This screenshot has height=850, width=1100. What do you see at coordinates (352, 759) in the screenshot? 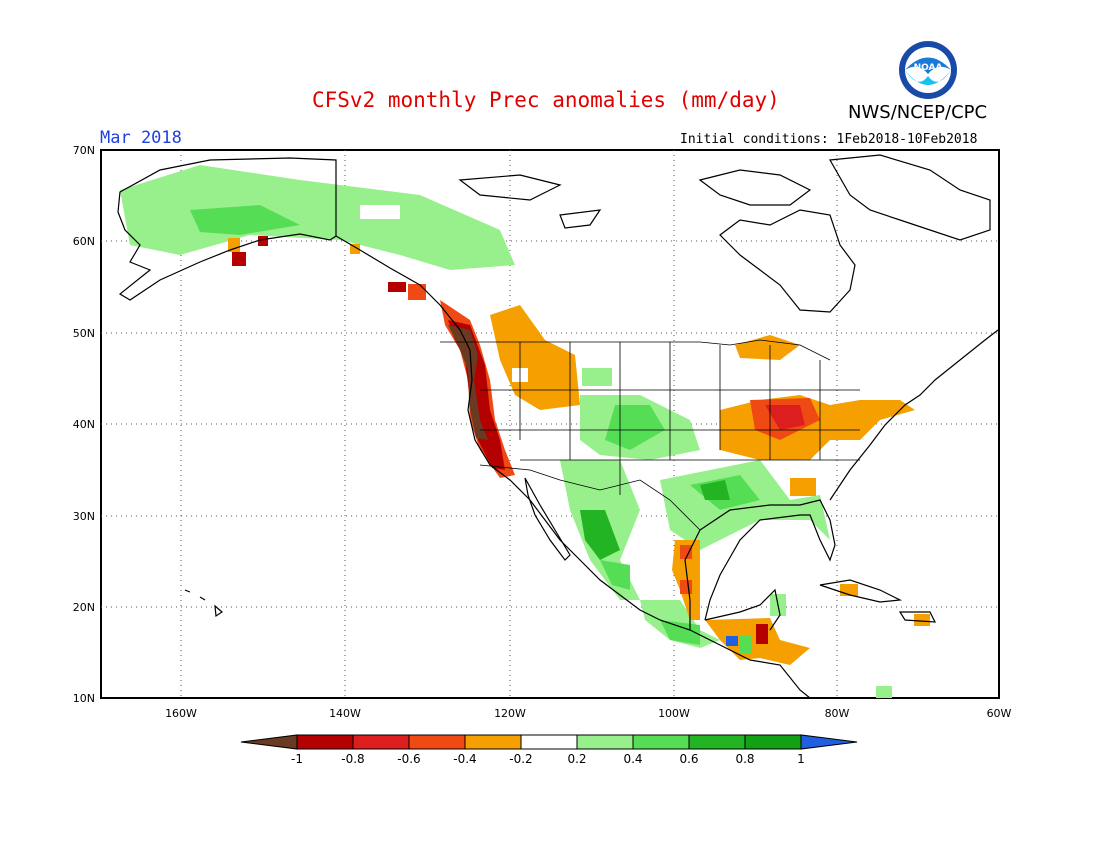
I see `colorbar-label: -0.8` at bounding box center [352, 759].